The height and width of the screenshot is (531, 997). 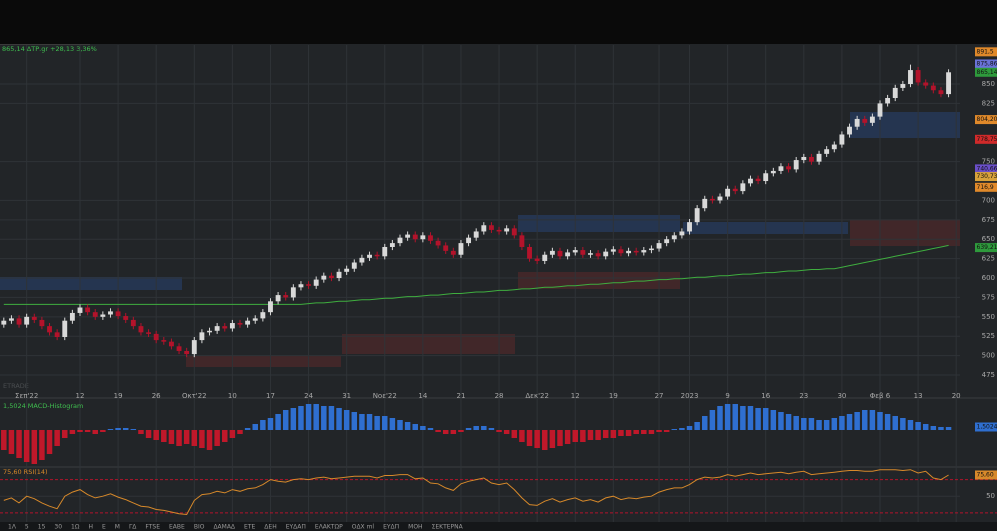 What do you see at coordinates (199, 527) in the screenshot?
I see `toolbar-button: ΒΙΟ` at bounding box center [199, 527].